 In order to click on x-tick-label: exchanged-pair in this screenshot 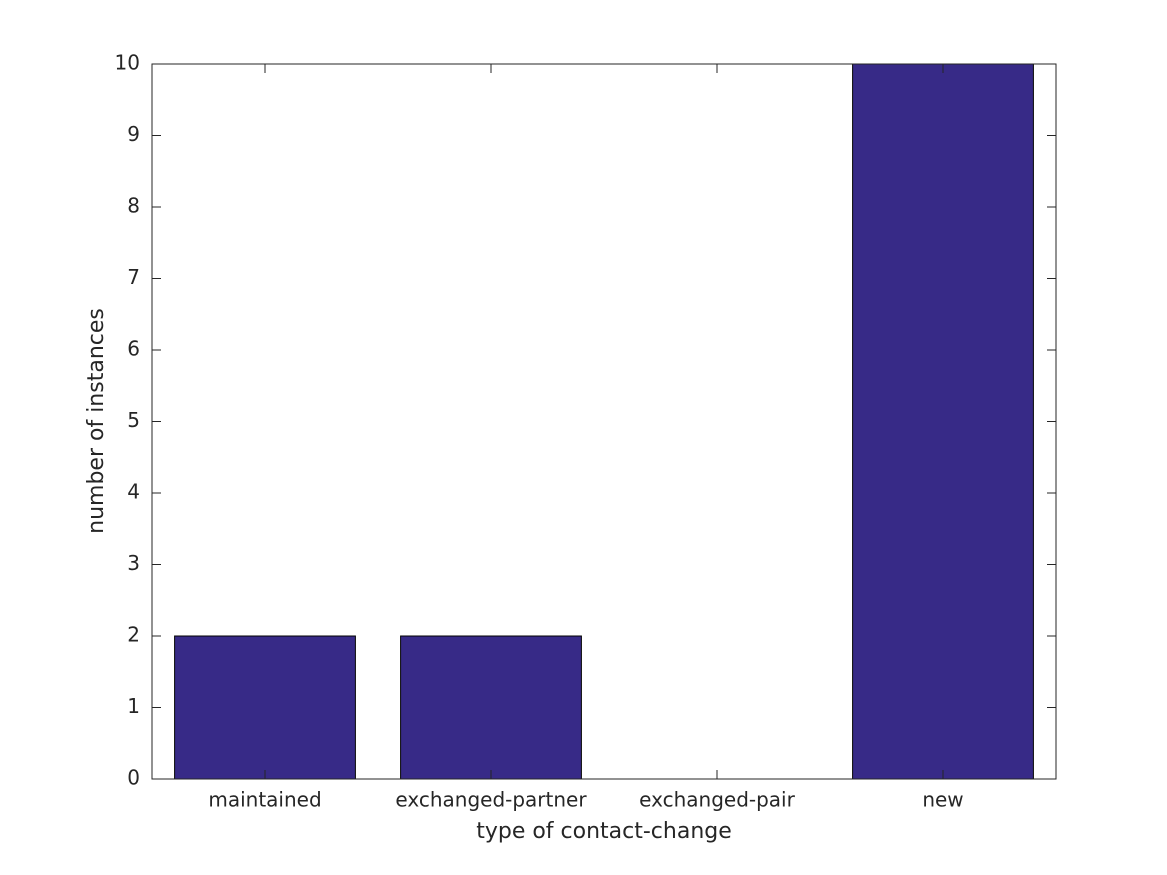, I will do `click(717, 800)`.